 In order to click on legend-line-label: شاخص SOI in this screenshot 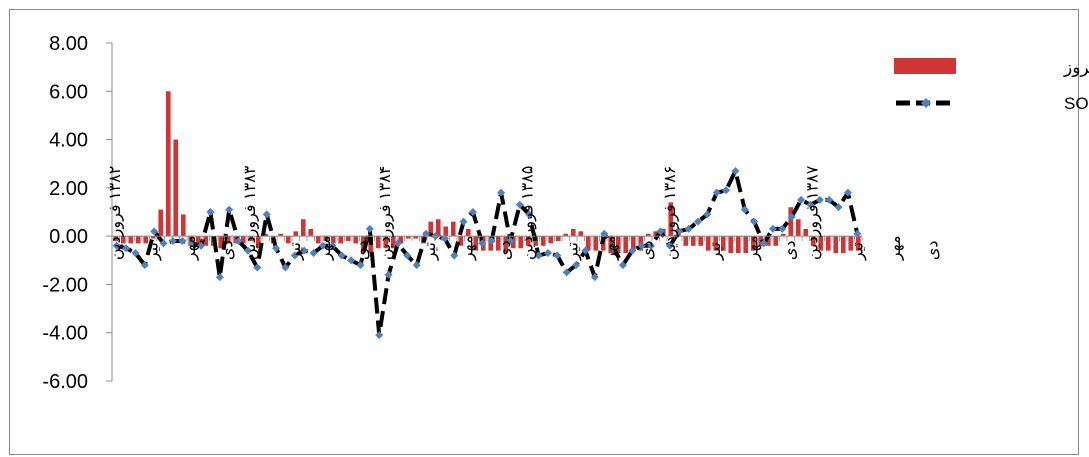, I will do `click(1076, 103)`.